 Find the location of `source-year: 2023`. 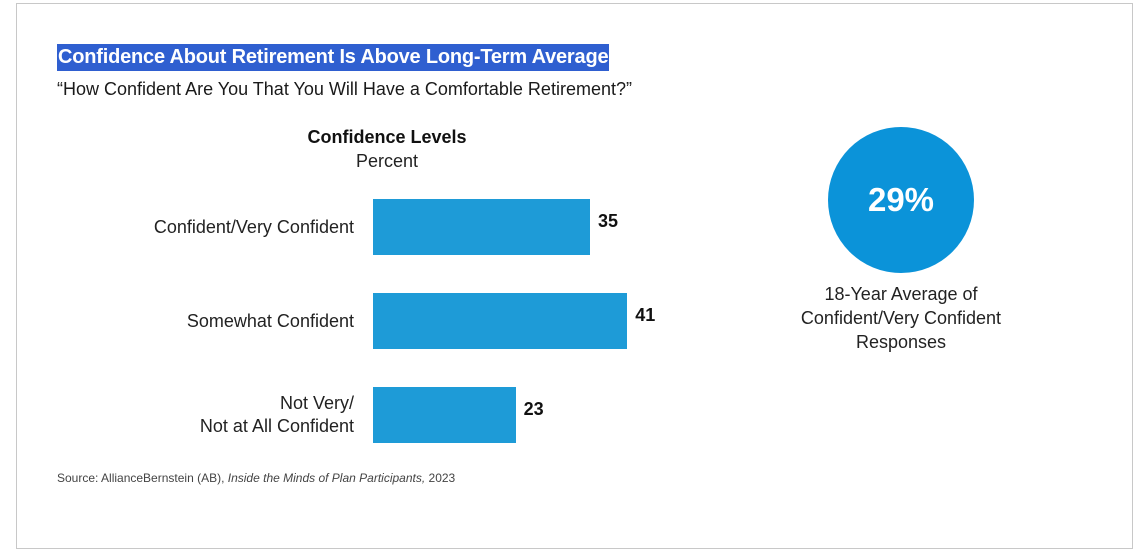

source-year: 2023 is located at coordinates (440, 478).